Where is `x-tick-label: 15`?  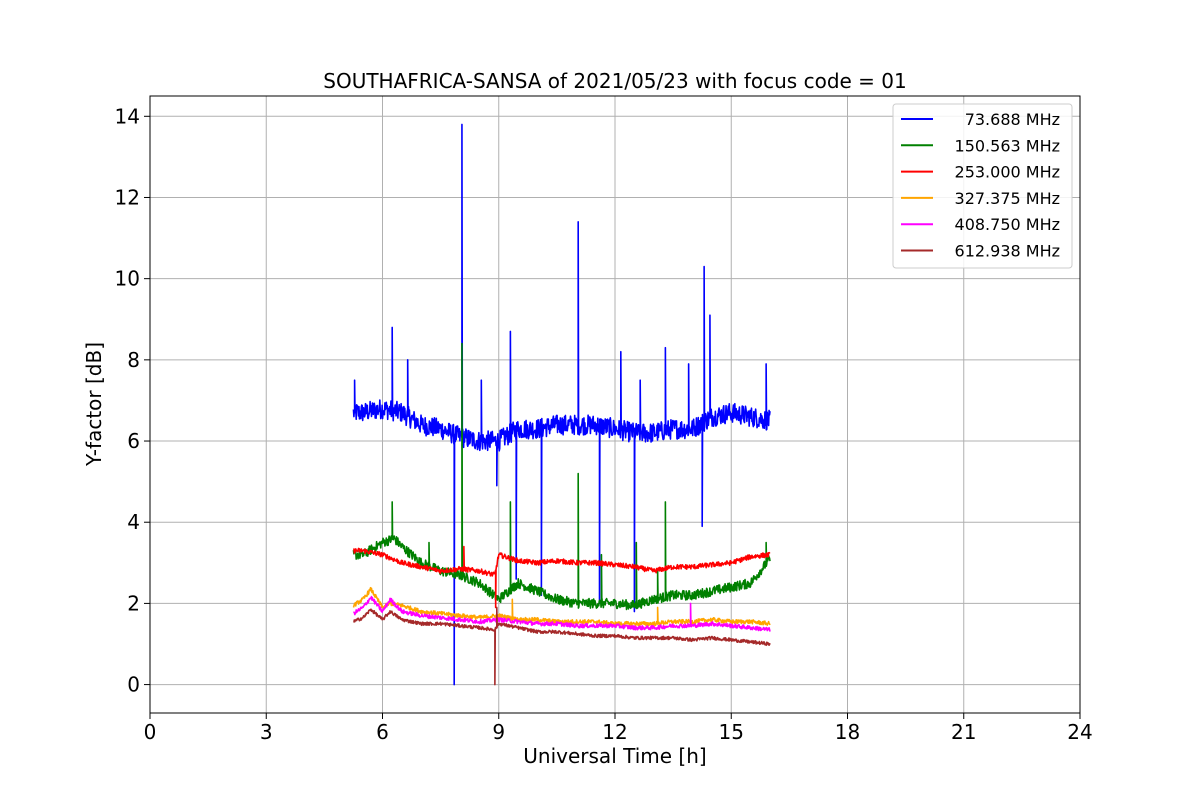 x-tick-label: 15 is located at coordinates (731, 732).